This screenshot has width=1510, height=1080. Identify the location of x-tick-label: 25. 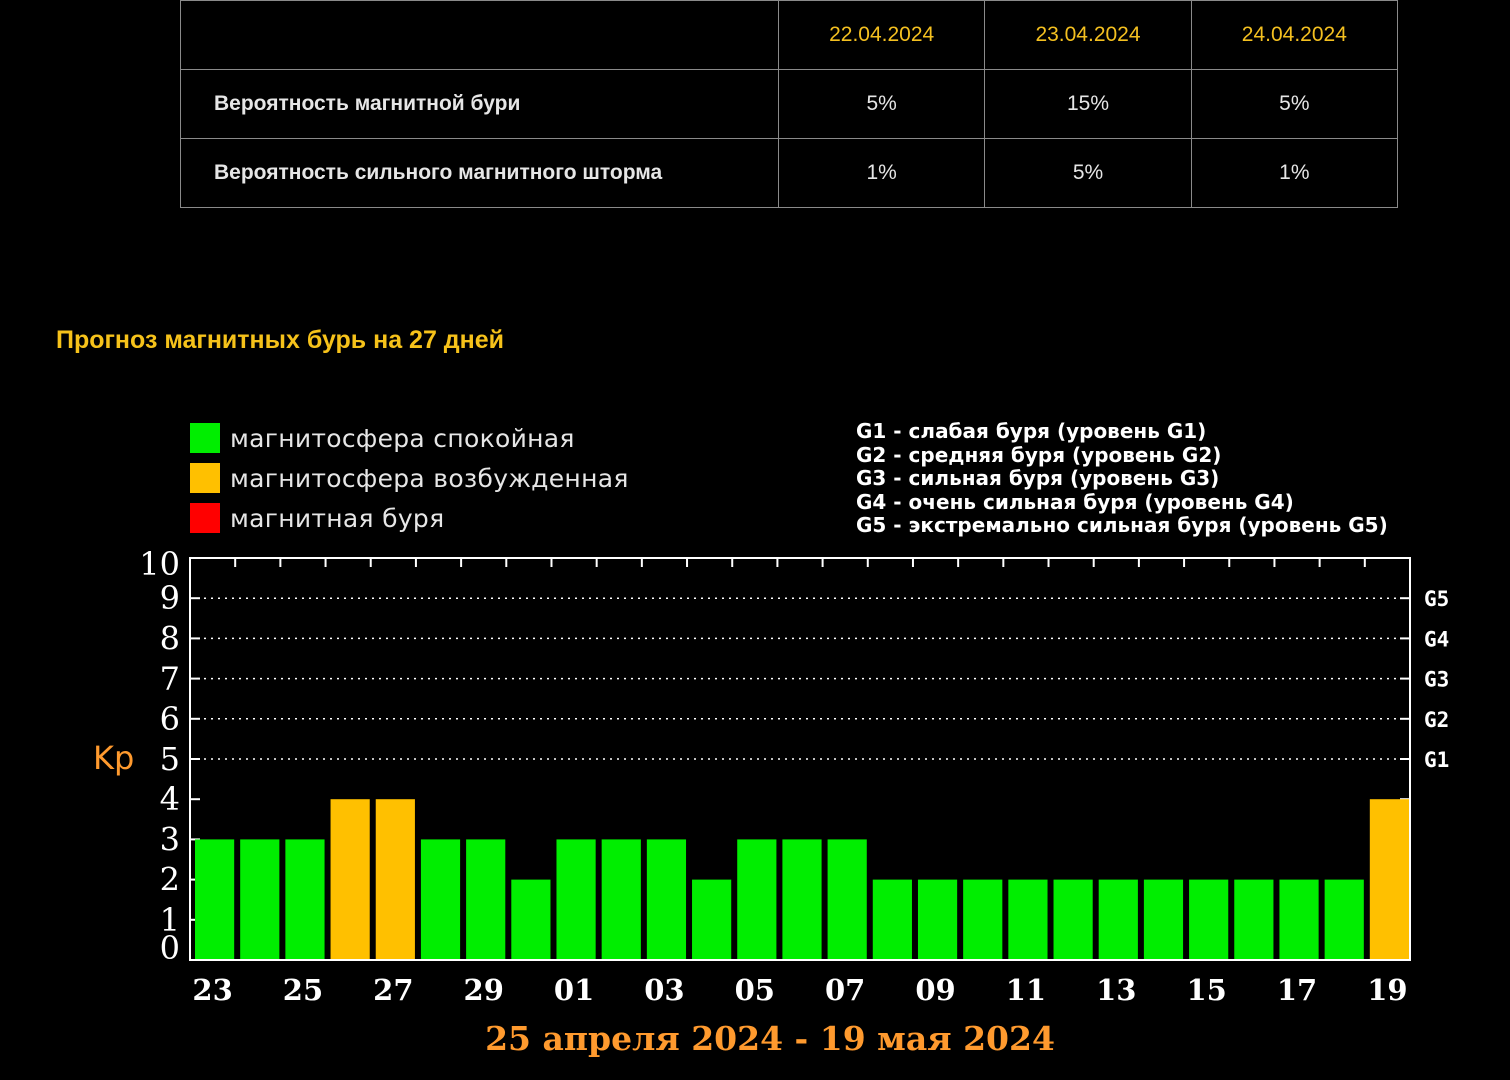
(303, 990).